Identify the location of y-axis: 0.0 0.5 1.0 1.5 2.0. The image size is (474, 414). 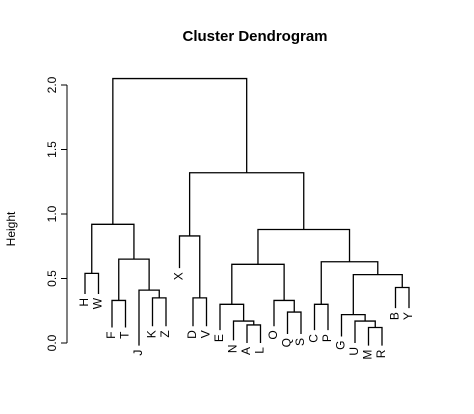
(56, 213).